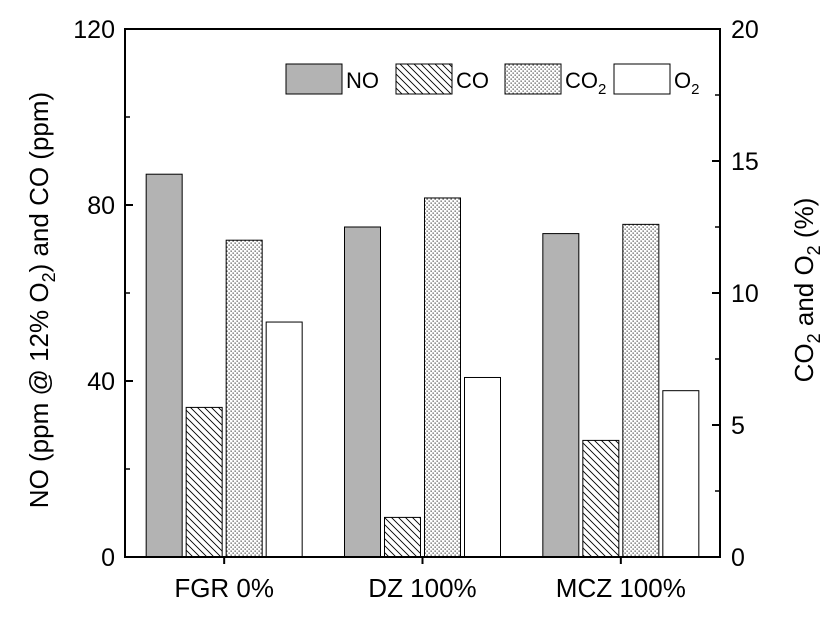  I want to click on legend-swatch-o2, so click(642, 79).